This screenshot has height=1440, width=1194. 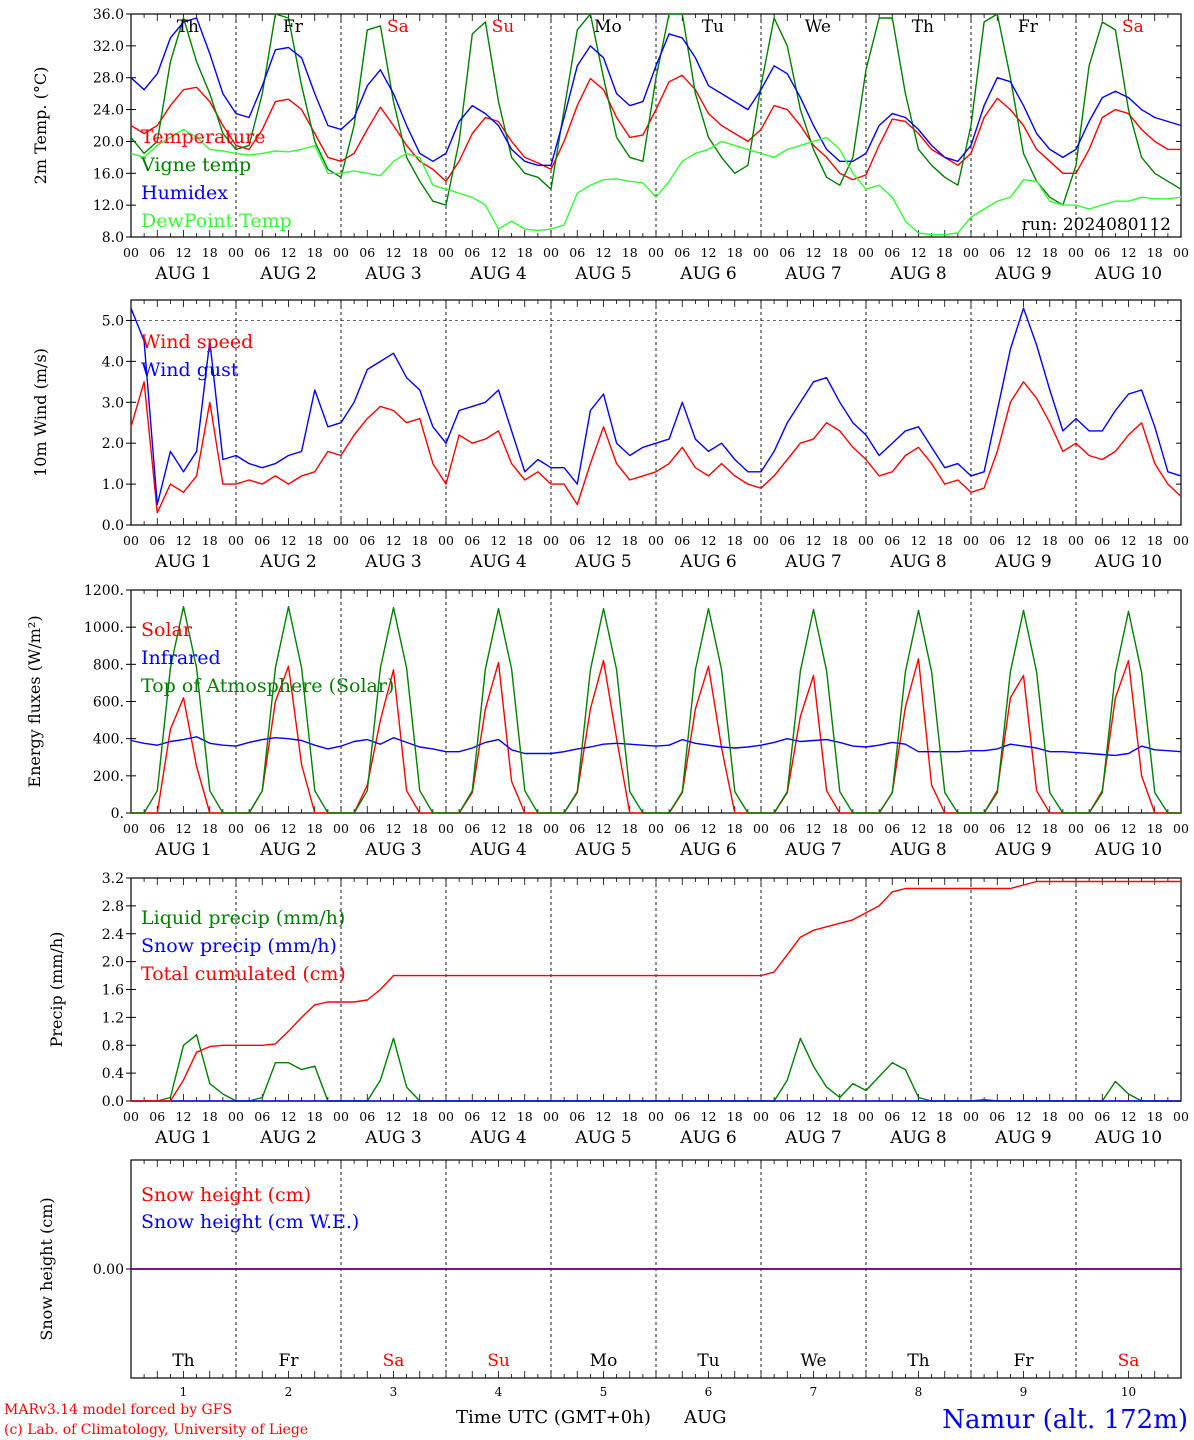 I want to click on date-label: AUG 1, so click(x=182, y=850).